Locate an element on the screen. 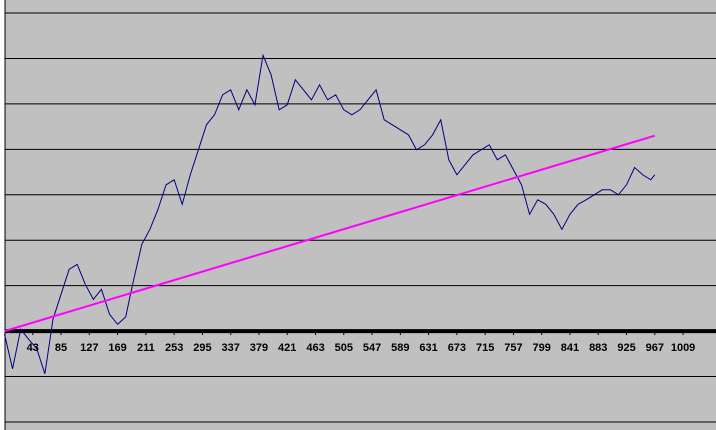  x-tick-label: 253 is located at coordinates (174, 348).